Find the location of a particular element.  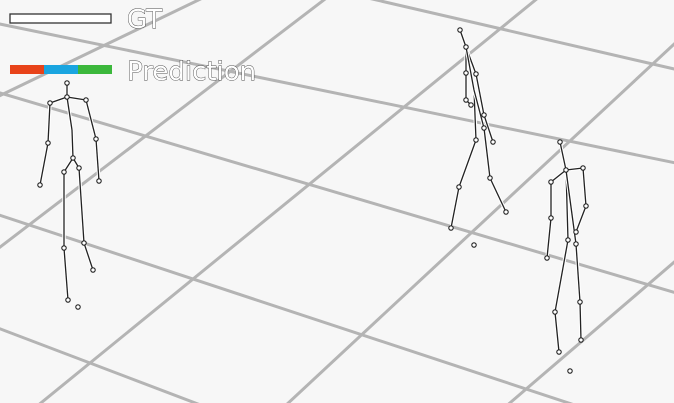

gt-legend-swatch is located at coordinates (60, 18).